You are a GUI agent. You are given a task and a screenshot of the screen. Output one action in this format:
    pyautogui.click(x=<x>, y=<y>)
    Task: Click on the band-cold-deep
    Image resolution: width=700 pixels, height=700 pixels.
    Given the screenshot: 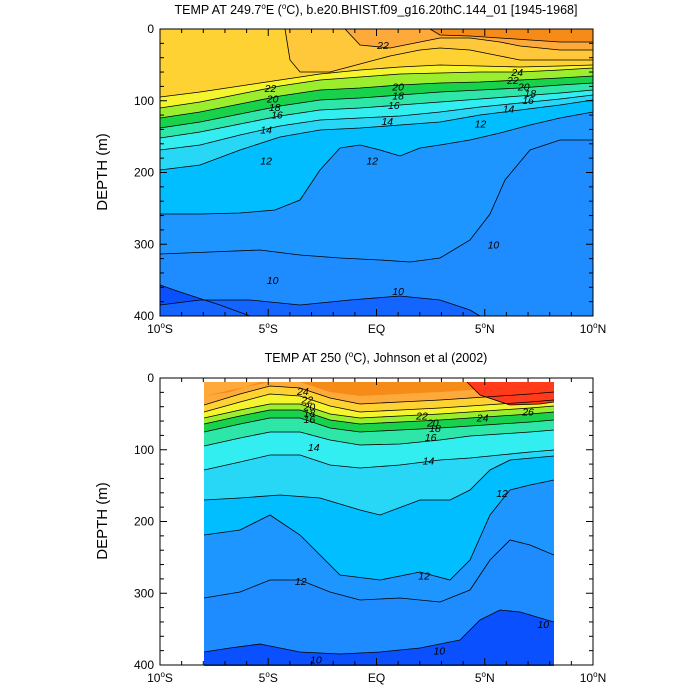 What is the action you would take?
    pyautogui.click(x=320, y=306)
    